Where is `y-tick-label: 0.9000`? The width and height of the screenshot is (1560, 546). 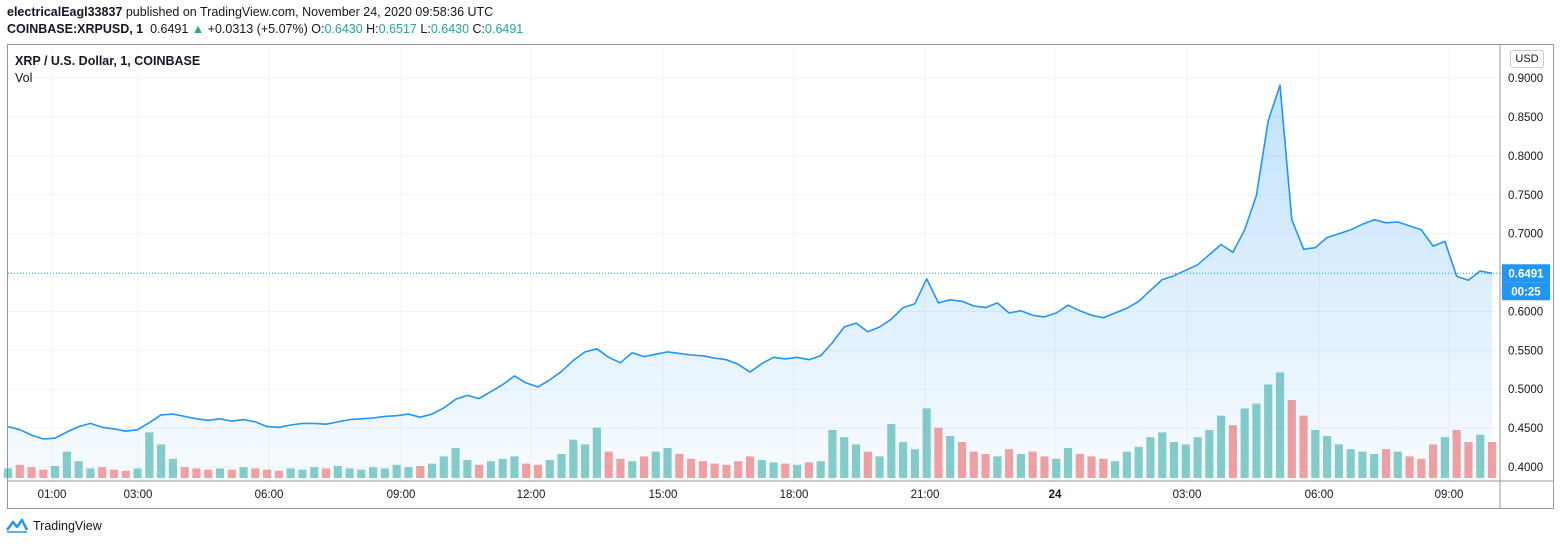
y-tick-label: 0.9000 is located at coordinates (1525, 79).